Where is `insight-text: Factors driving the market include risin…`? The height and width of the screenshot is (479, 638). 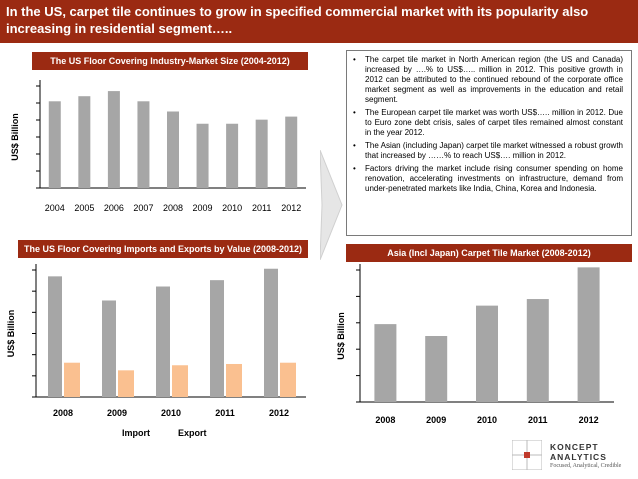
insight-text: Factors driving the market include risin… is located at coordinates (494, 178).